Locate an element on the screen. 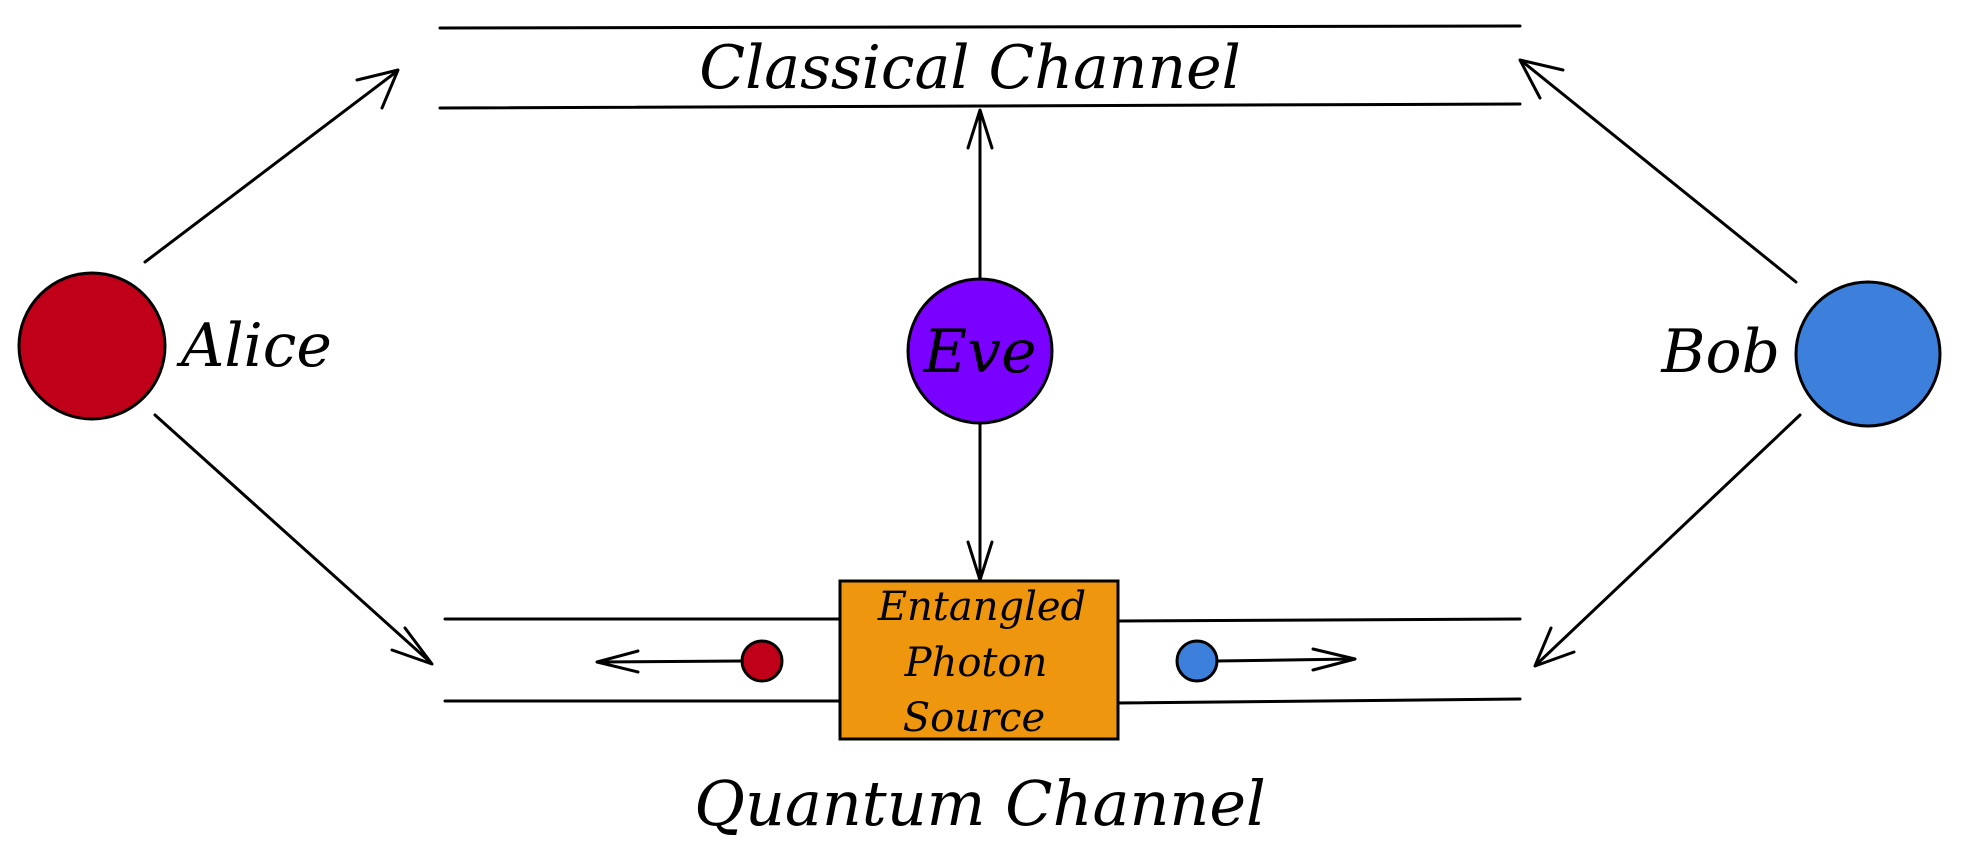  left-photon is located at coordinates (762, 661).